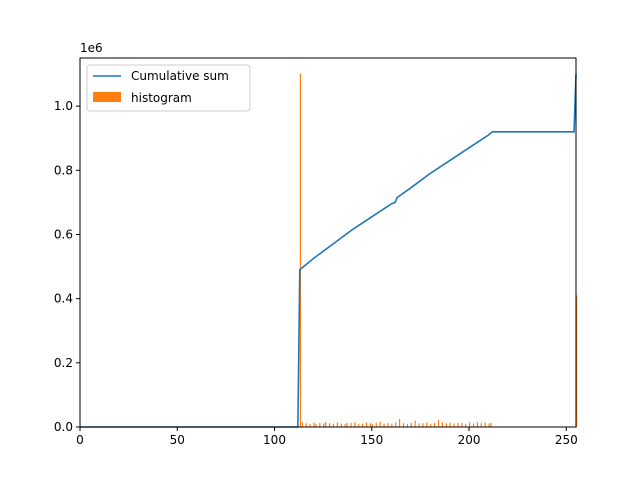  I want to click on x-tick-label: 250, so click(566, 440).